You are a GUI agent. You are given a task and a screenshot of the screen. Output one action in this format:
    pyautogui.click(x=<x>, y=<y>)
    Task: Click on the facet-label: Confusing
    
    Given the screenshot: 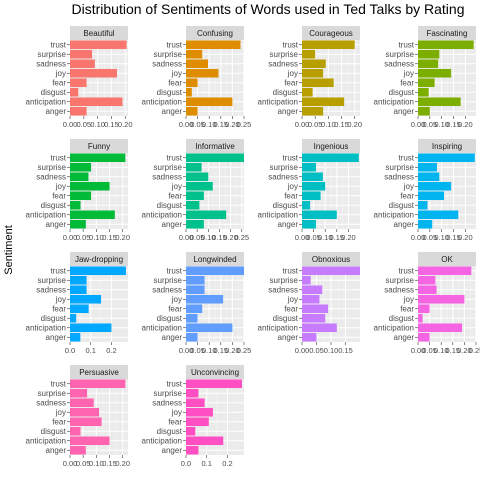 What is the action you would take?
    pyautogui.click(x=215, y=33)
    